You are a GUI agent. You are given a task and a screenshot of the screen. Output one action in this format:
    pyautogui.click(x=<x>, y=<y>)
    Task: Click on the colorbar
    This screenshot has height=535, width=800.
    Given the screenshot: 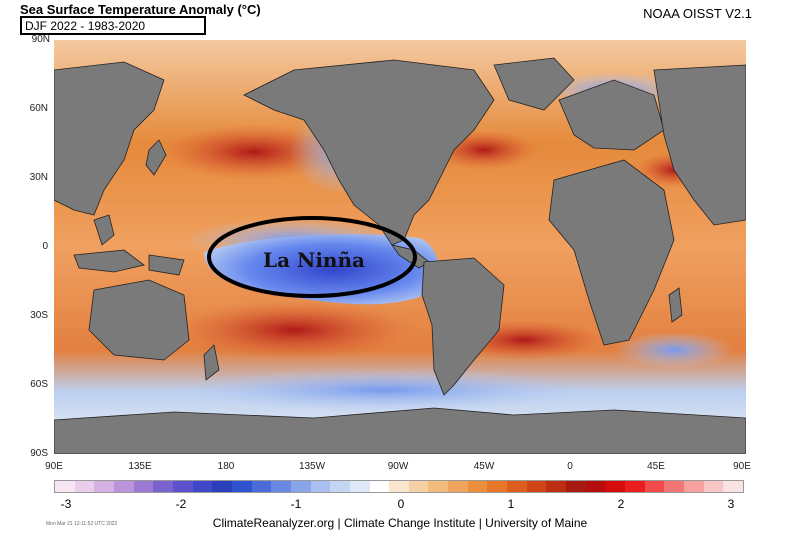 What is the action you would take?
    pyautogui.click(x=399, y=486)
    